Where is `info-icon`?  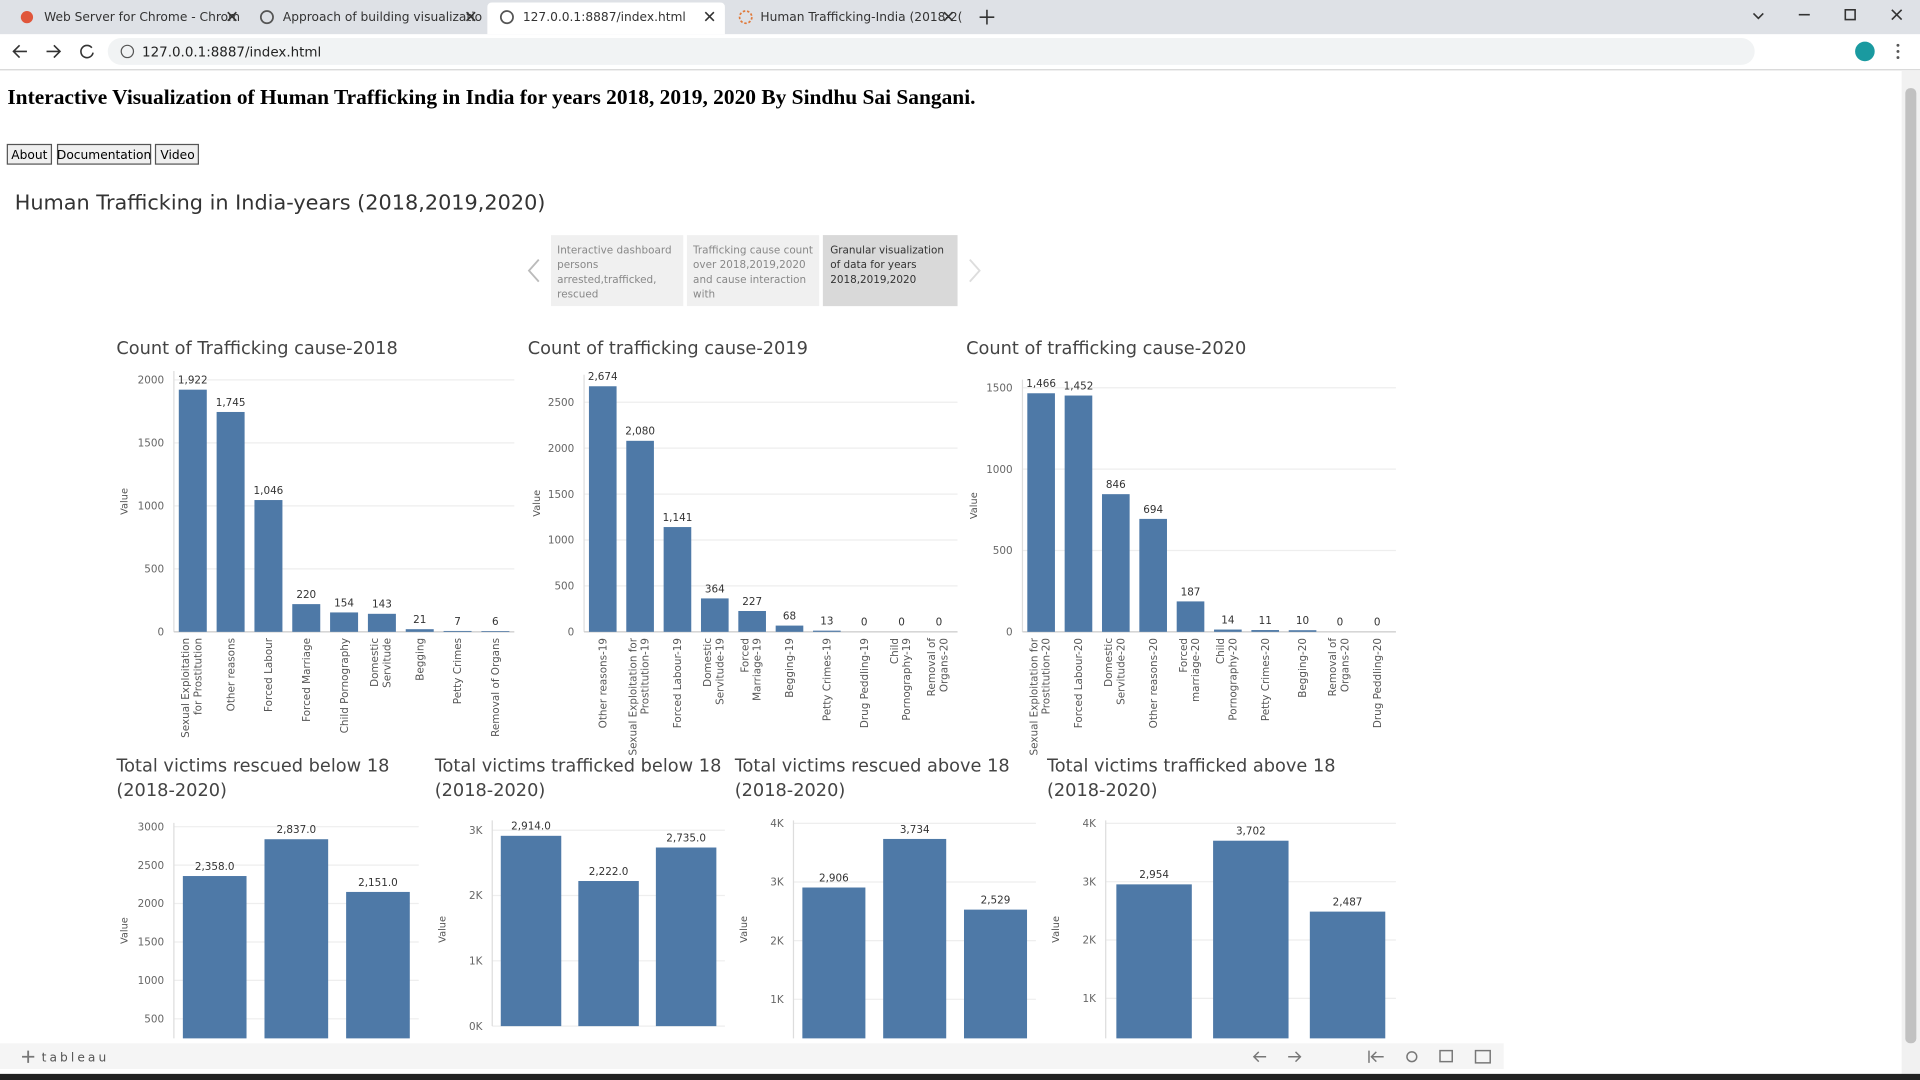 info-icon is located at coordinates (127, 51).